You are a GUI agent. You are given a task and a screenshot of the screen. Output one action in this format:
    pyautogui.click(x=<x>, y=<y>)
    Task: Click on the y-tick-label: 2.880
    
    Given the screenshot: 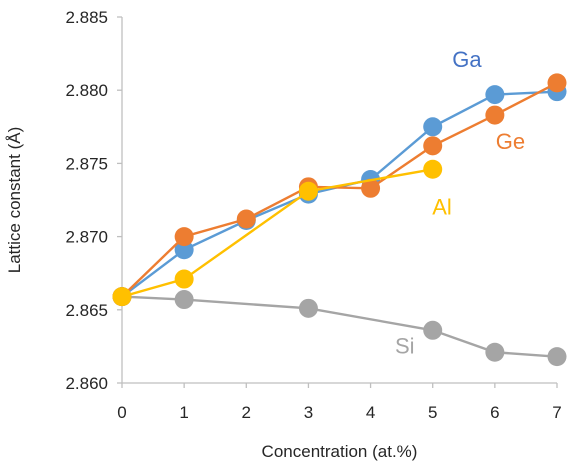 What is the action you would take?
    pyautogui.click(x=86, y=90)
    